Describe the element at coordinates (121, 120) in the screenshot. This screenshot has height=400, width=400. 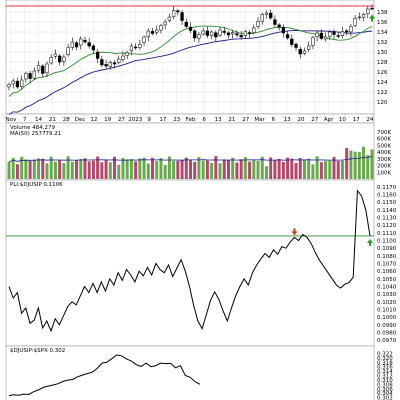
I see `date-tick-label: 27` at that location.